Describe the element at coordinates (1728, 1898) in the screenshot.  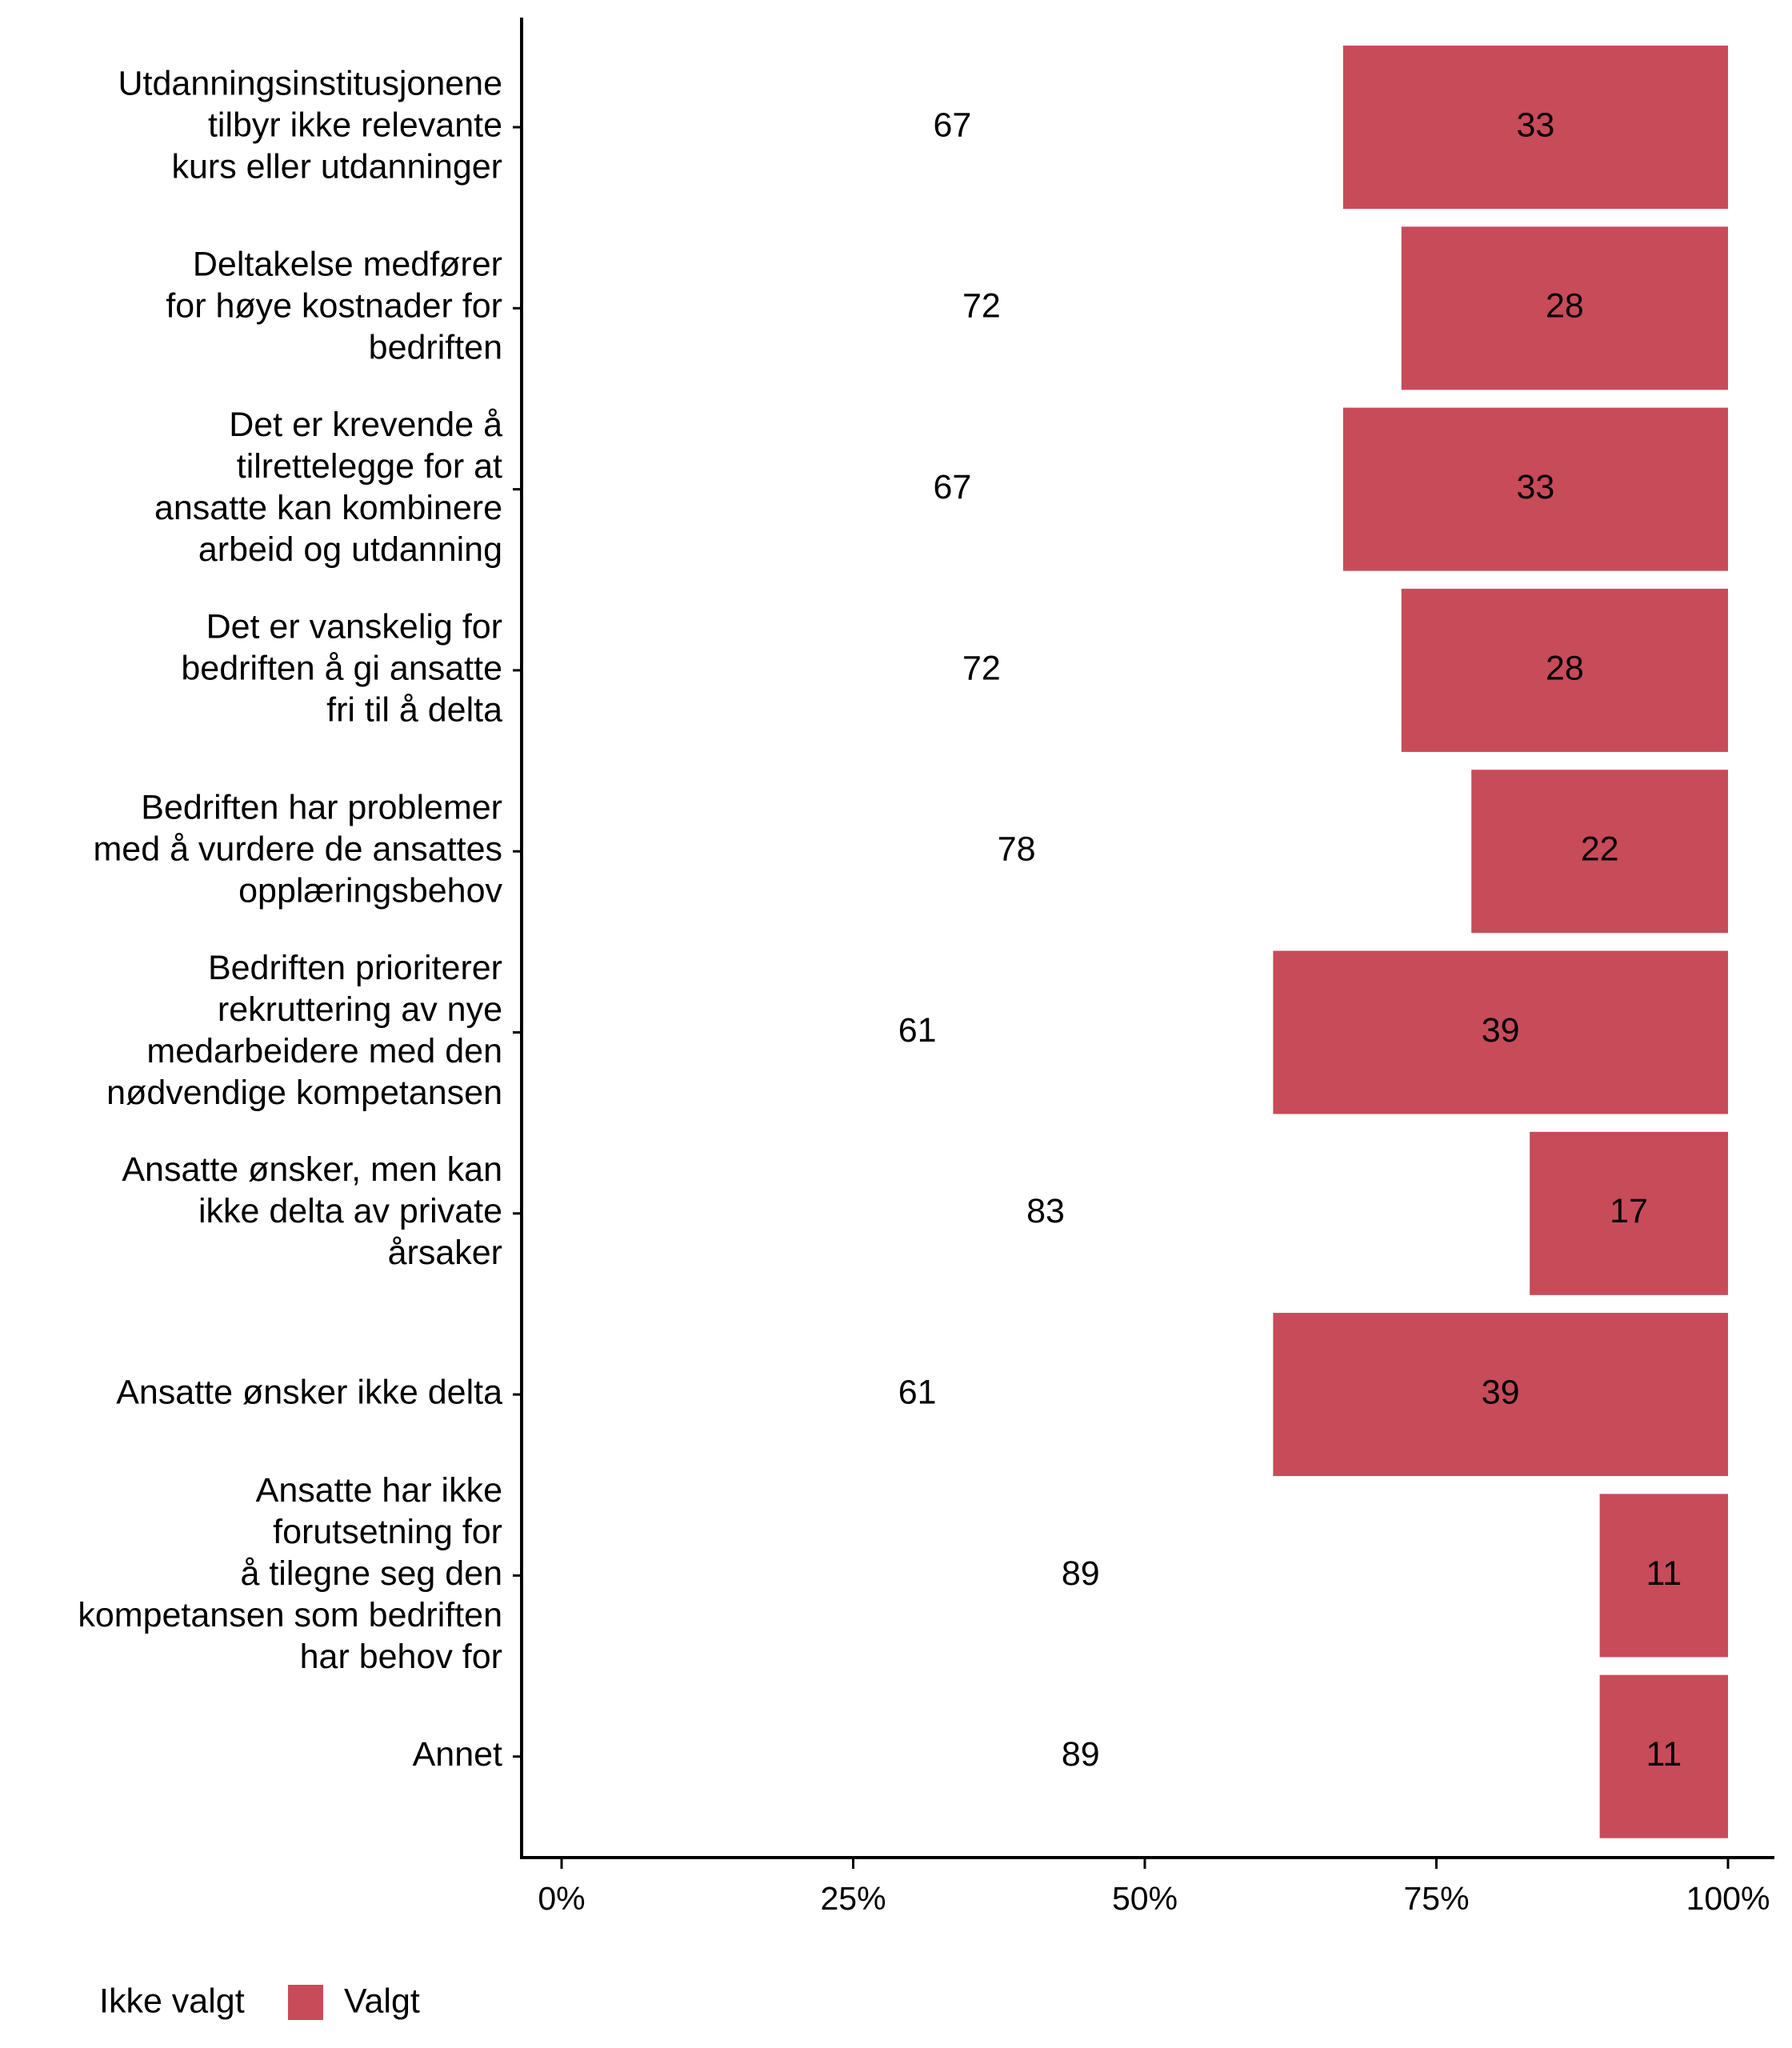
I see `x-tick-label: 100%` at that location.